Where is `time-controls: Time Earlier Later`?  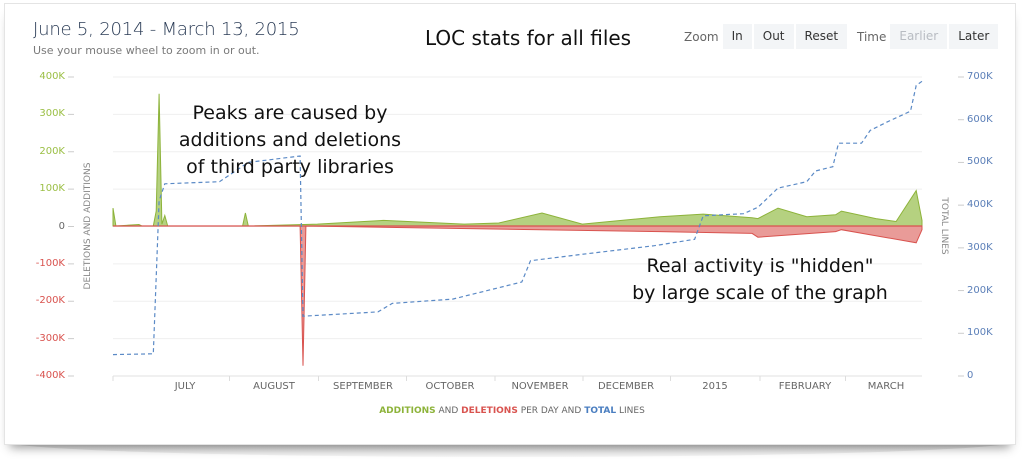
time-controls: Time Earlier Later is located at coordinates (928, 36).